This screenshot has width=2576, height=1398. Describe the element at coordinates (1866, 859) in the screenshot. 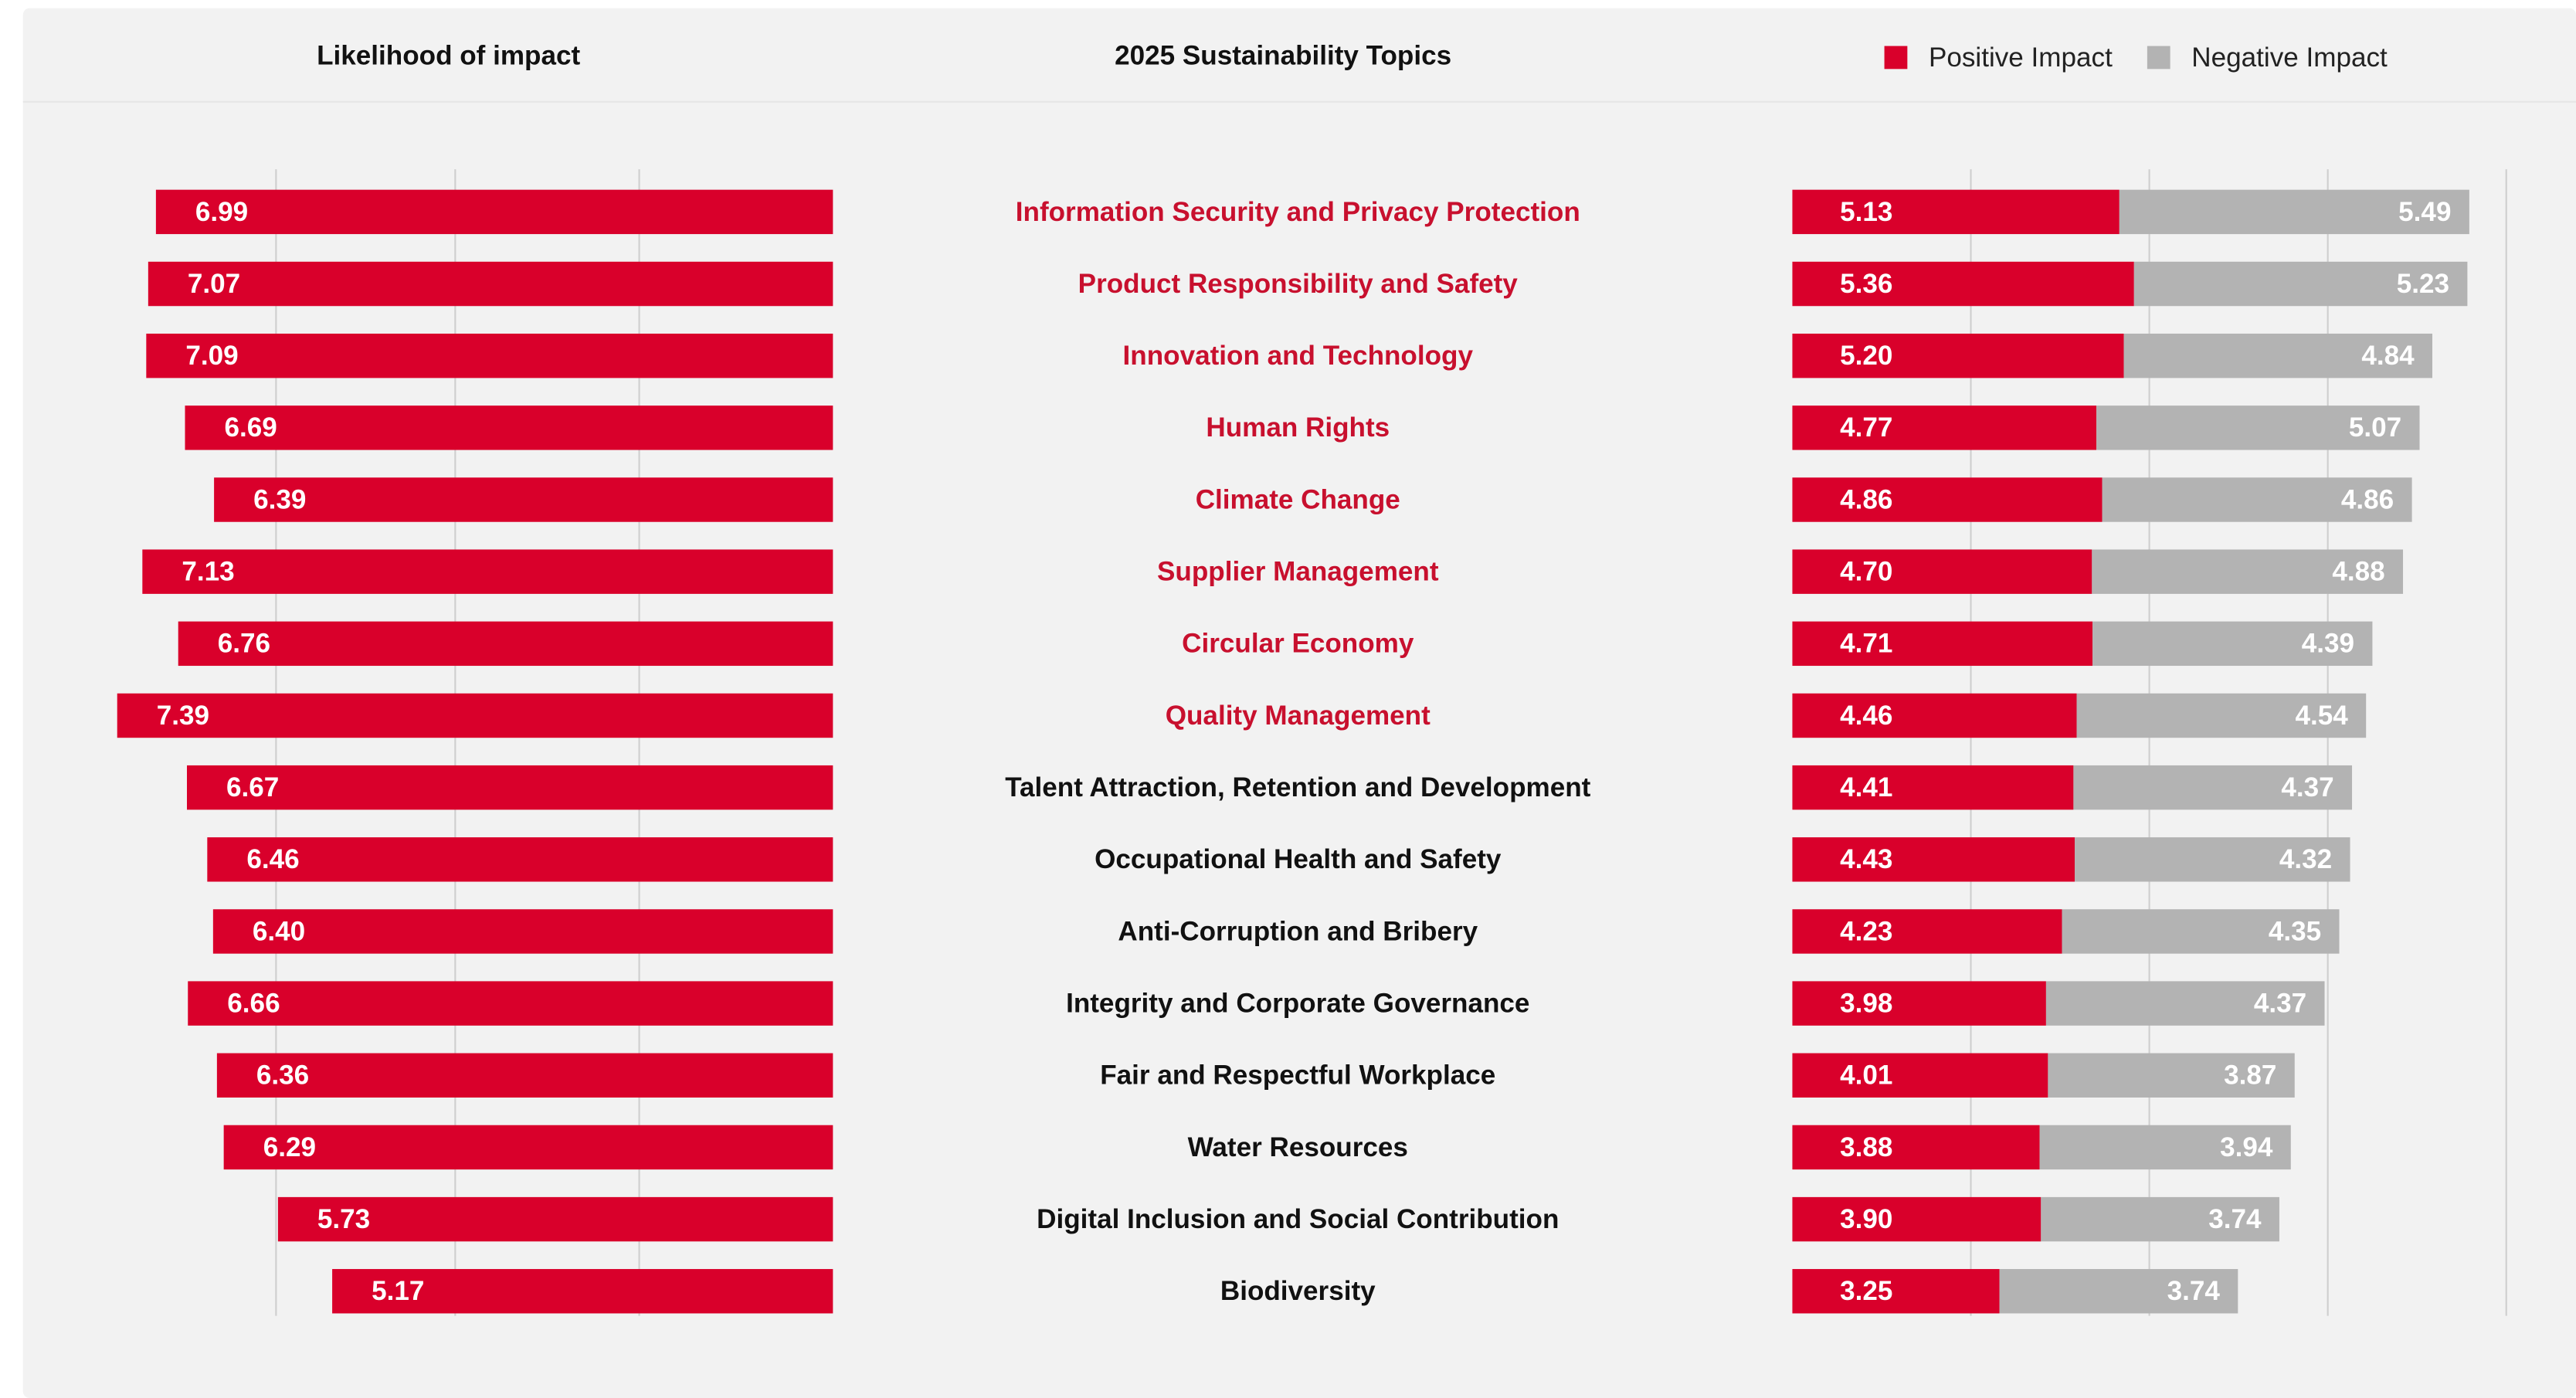

I see `value-label: 4.43` at that location.